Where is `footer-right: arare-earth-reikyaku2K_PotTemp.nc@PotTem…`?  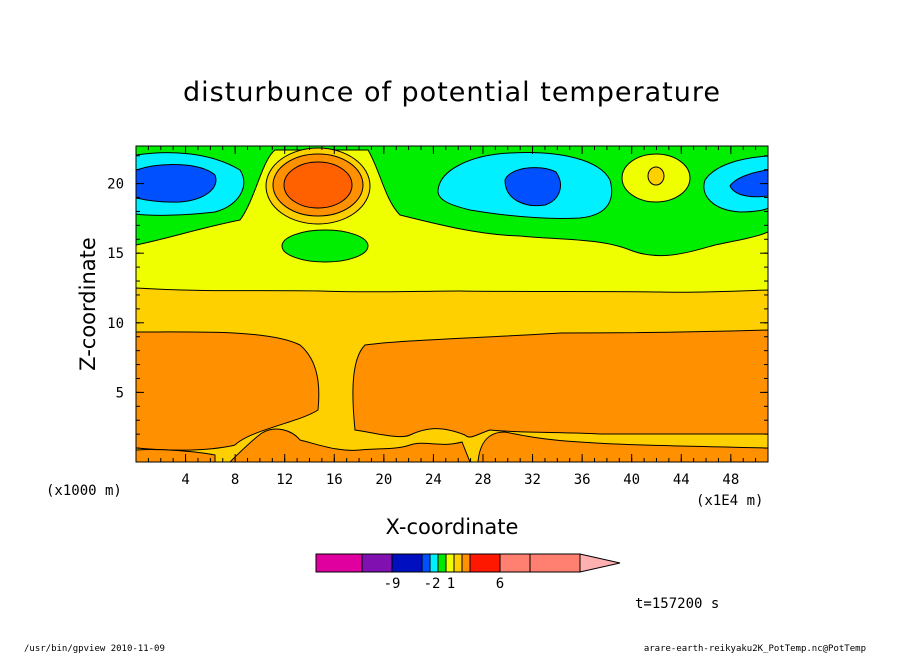
footer-right: arare-earth-reikyaku2K_PotTemp.nc@PotTem… is located at coordinates (755, 649).